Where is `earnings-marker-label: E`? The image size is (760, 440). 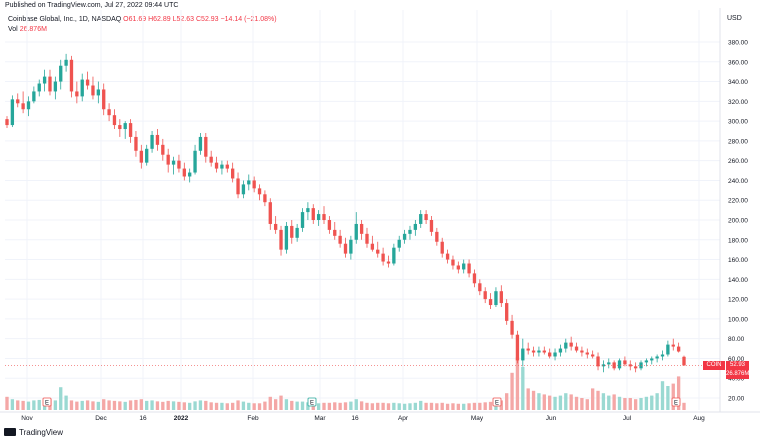 earnings-marker-label: E is located at coordinates (676, 404).